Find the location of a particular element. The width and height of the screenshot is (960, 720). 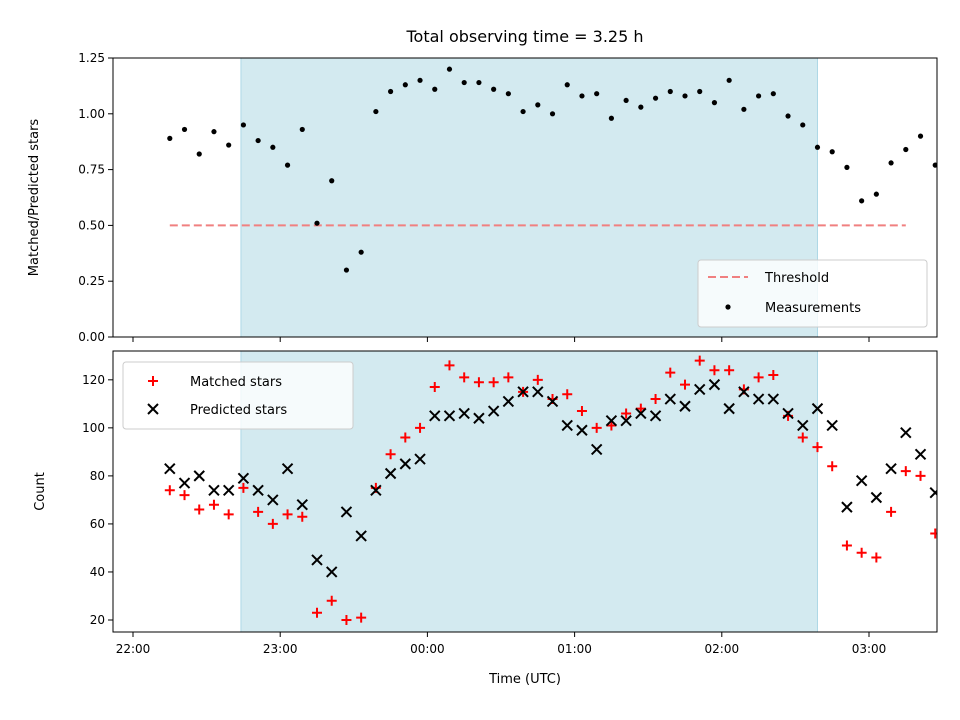

y-tick-label: 40 is located at coordinates (97, 572).